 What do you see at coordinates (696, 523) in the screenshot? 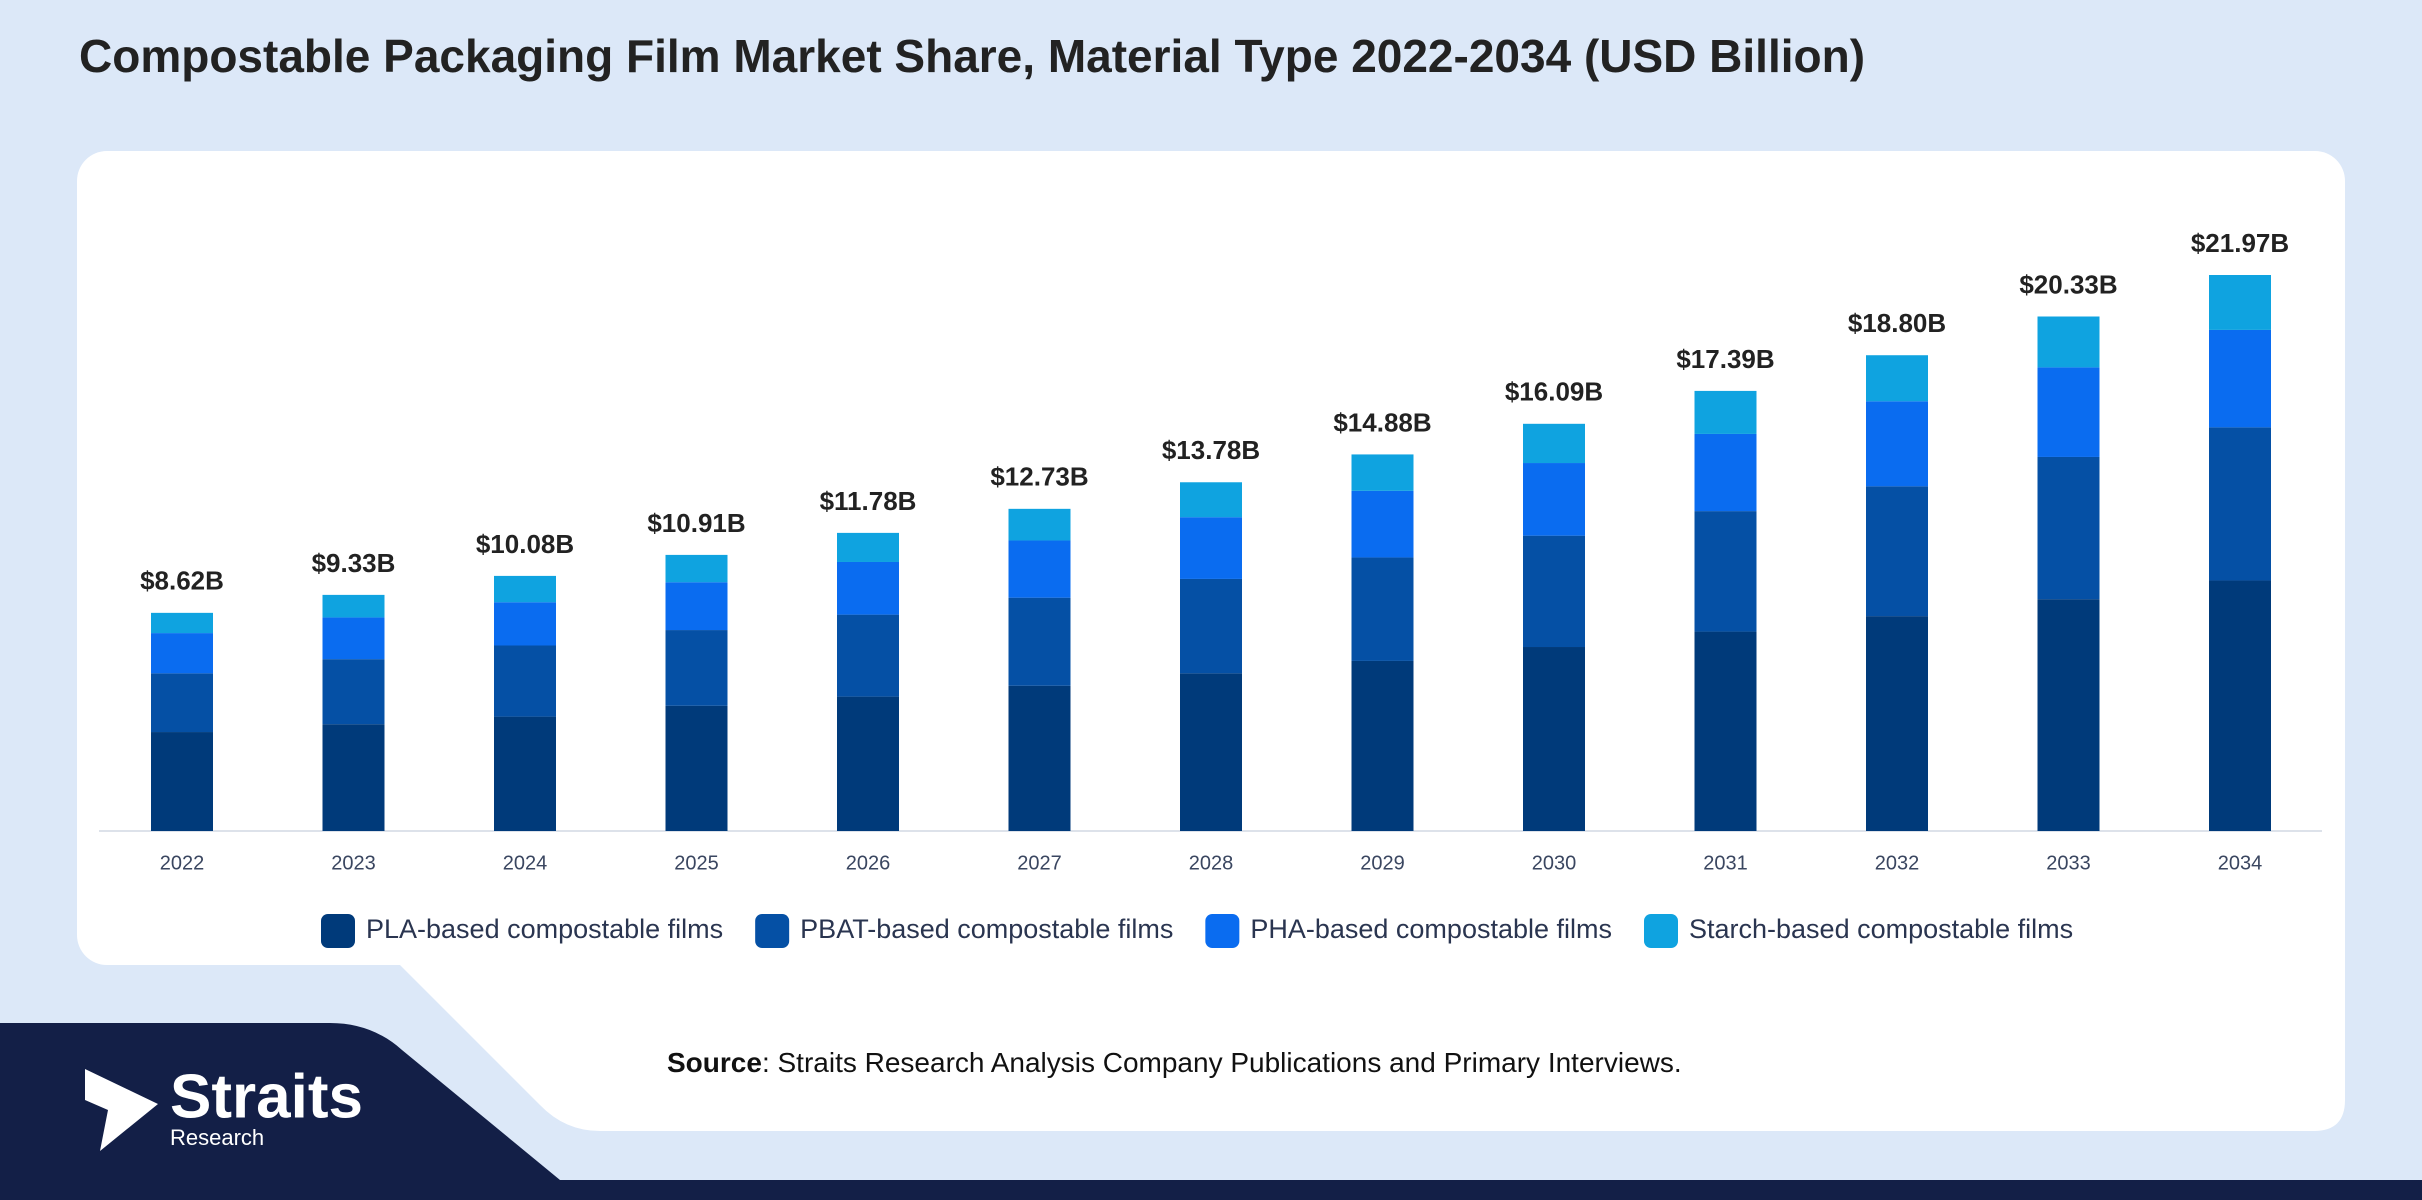
I see `total-label: $10.91B` at bounding box center [696, 523].